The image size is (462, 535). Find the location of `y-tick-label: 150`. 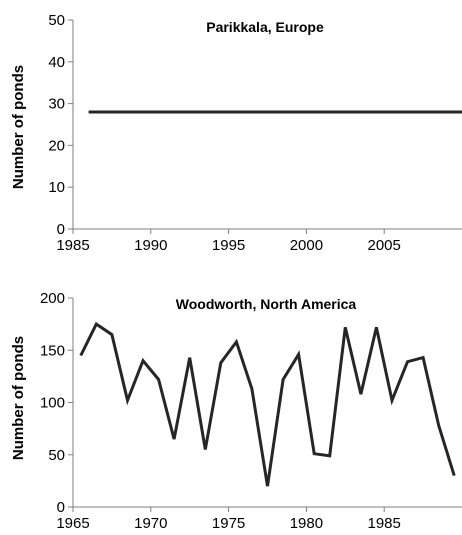

y-tick-label: 150 is located at coordinates (52, 350).